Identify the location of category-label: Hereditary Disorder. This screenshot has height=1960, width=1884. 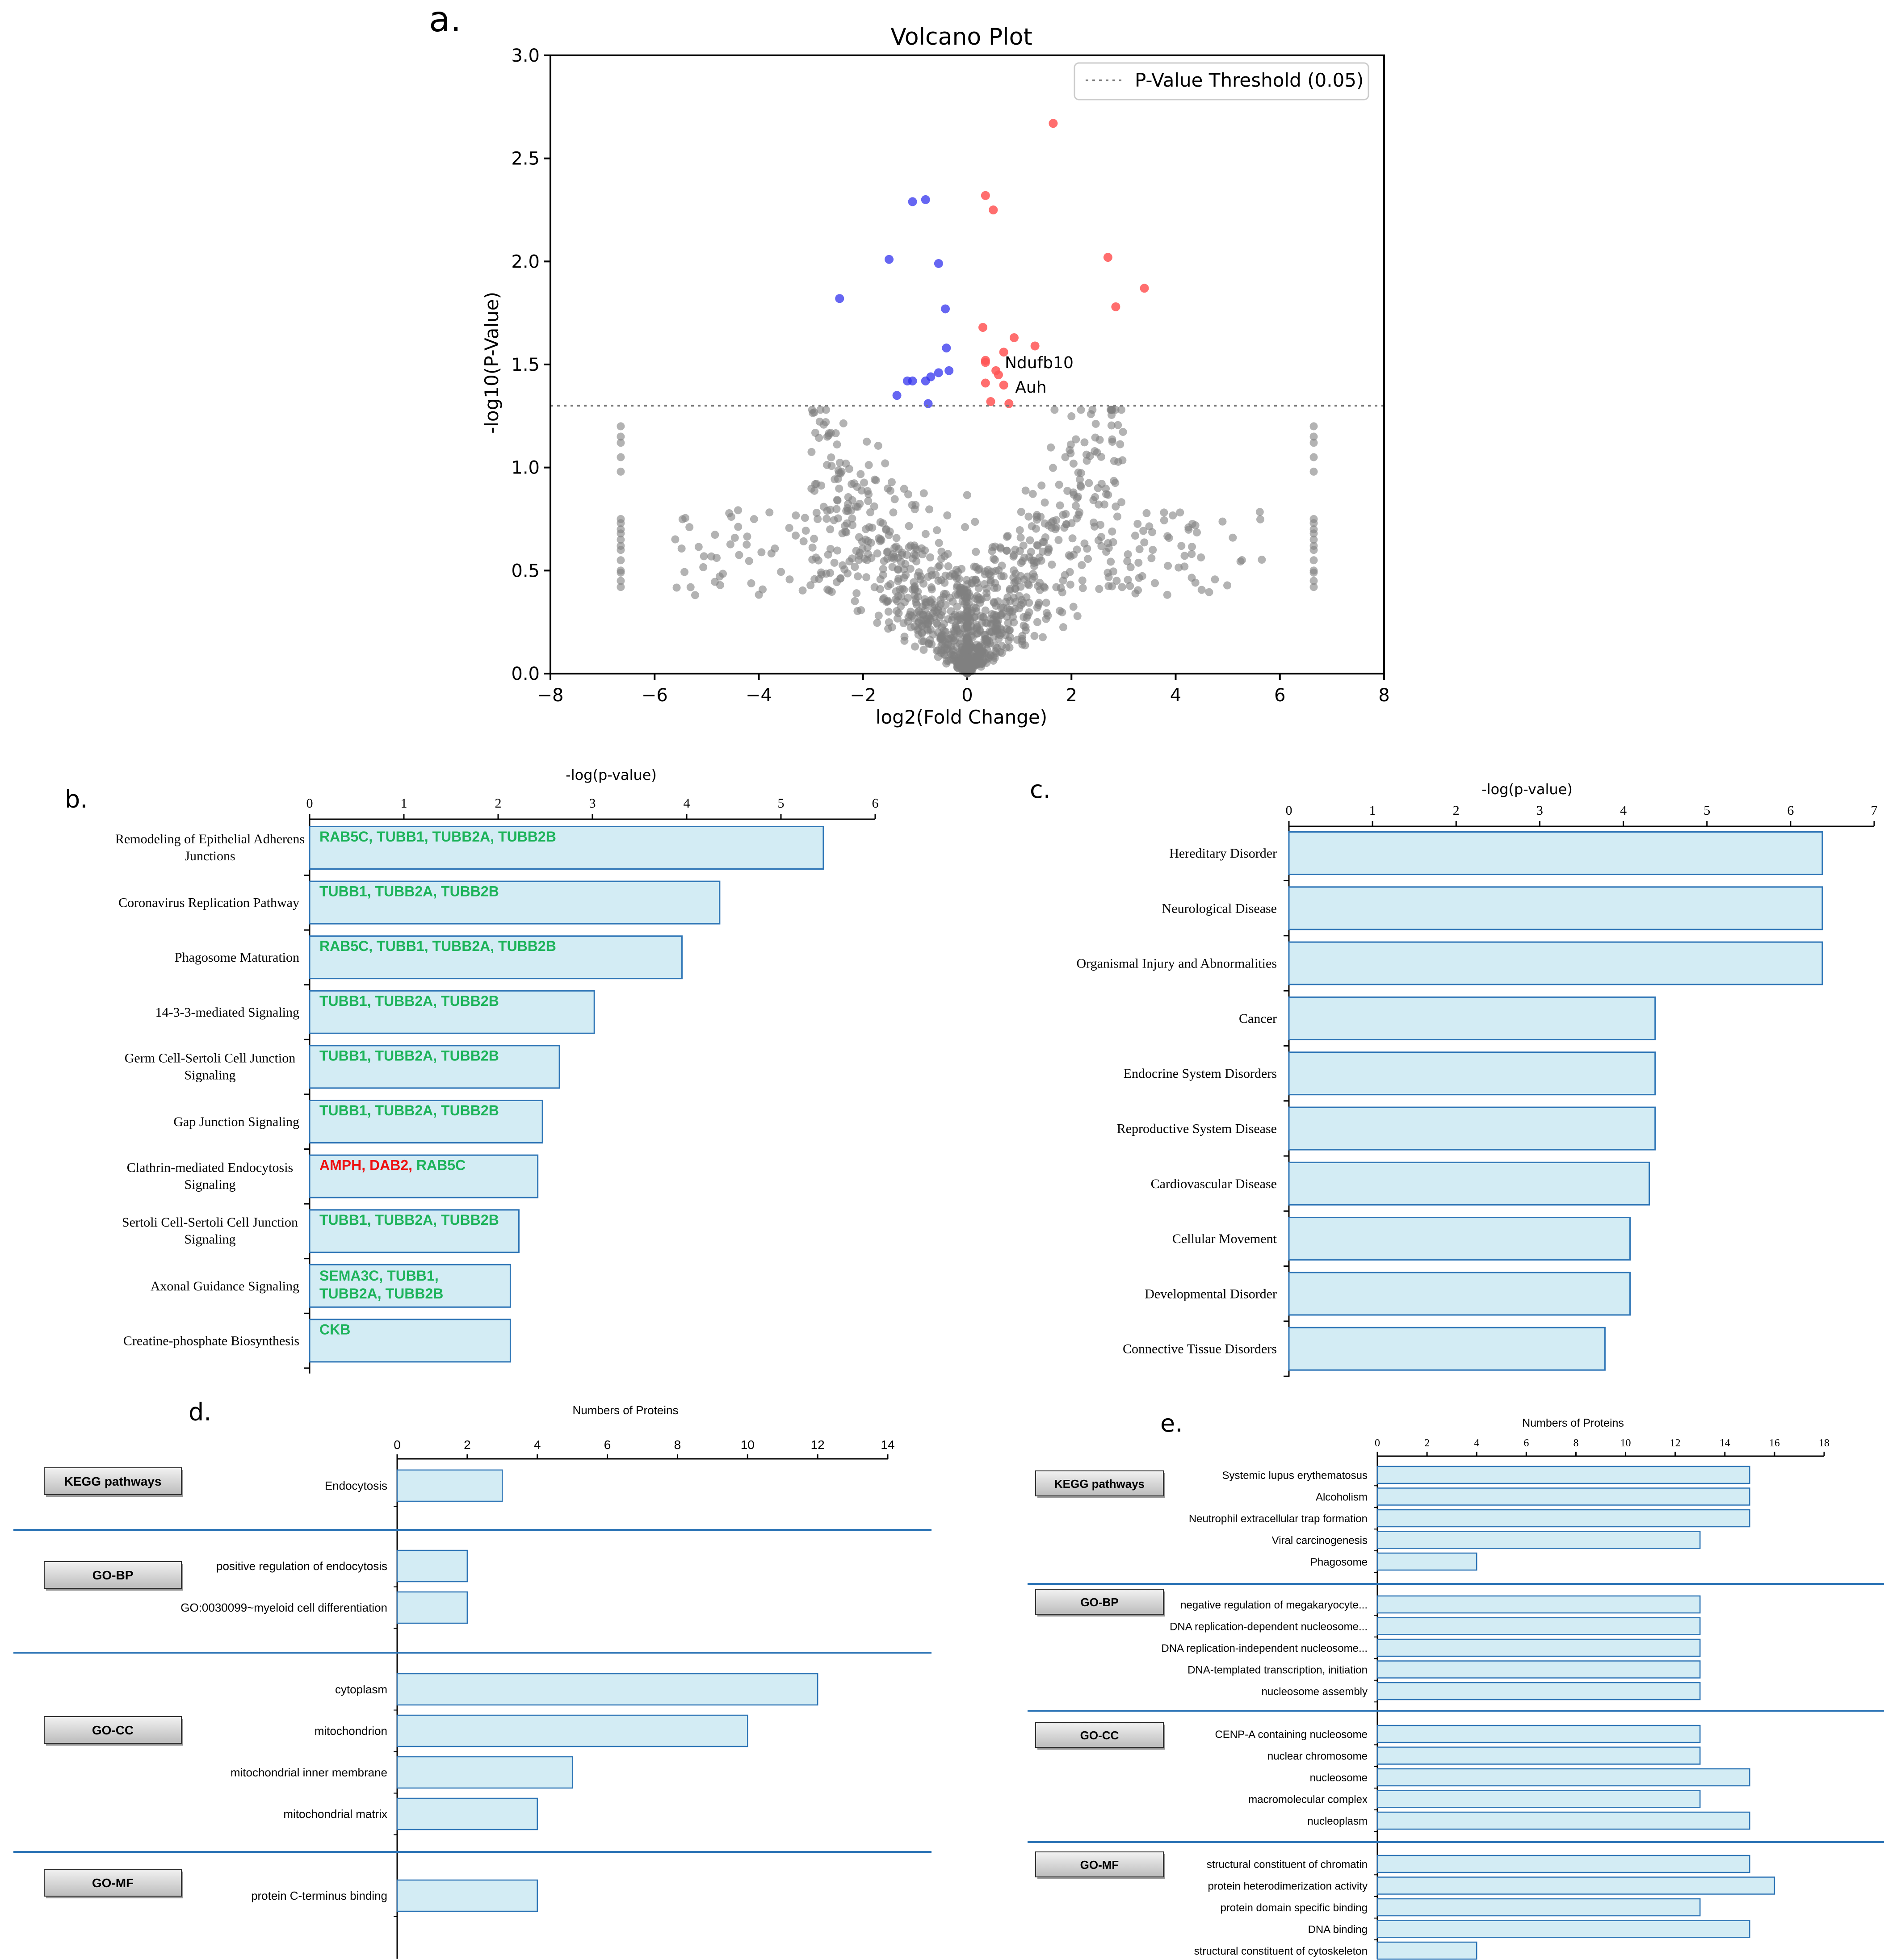
(1223, 853).